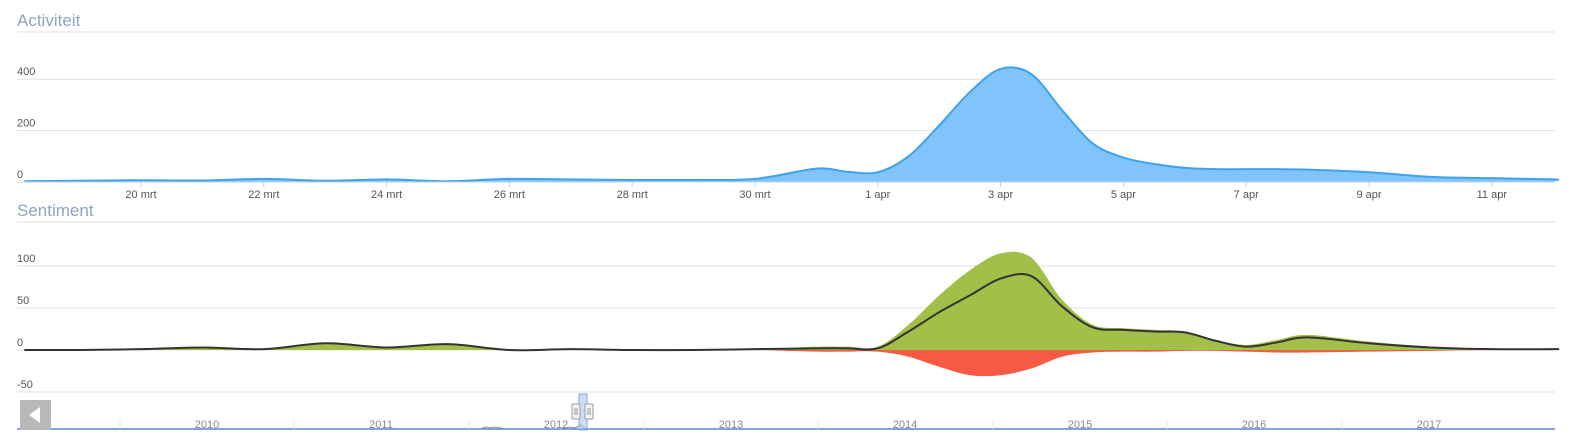  I want to click on x-tick-label: 26 mrt, so click(509, 195).